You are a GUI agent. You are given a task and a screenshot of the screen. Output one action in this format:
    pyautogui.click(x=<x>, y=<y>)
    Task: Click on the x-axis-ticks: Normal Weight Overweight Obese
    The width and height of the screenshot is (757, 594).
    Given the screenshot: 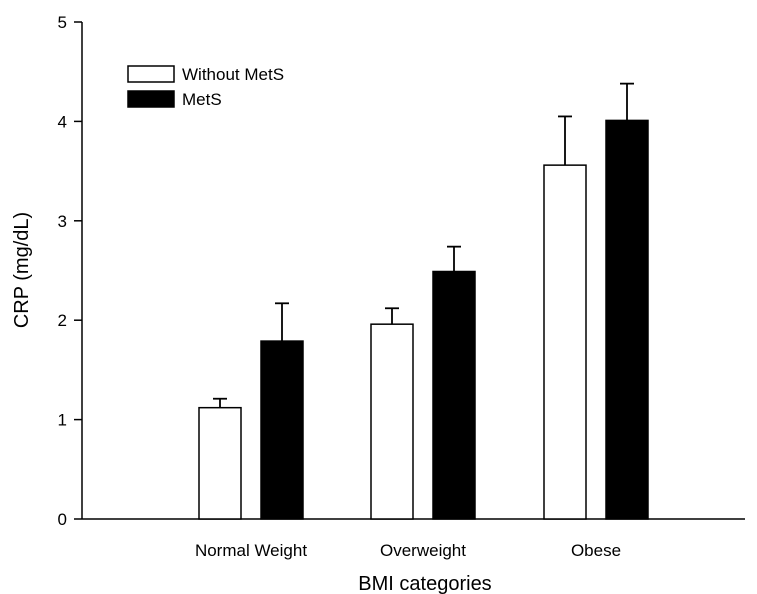 What is the action you would take?
    pyautogui.click(x=408, y=550)
    